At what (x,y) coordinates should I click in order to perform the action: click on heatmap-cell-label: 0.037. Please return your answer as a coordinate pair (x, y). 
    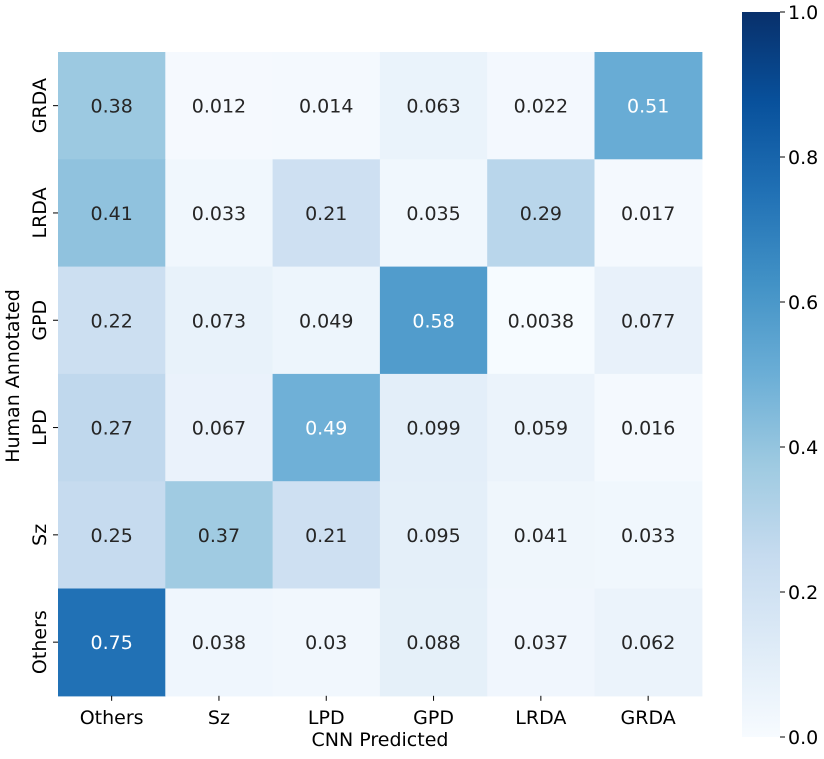
    Looking at the image, I should click on (541, 643).